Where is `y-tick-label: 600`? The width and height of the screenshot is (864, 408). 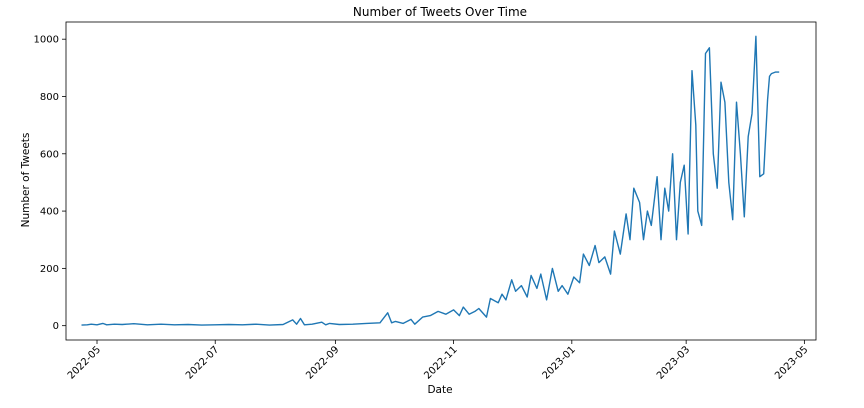
y-tick-label: 600 is located at coordinates (49, 154).